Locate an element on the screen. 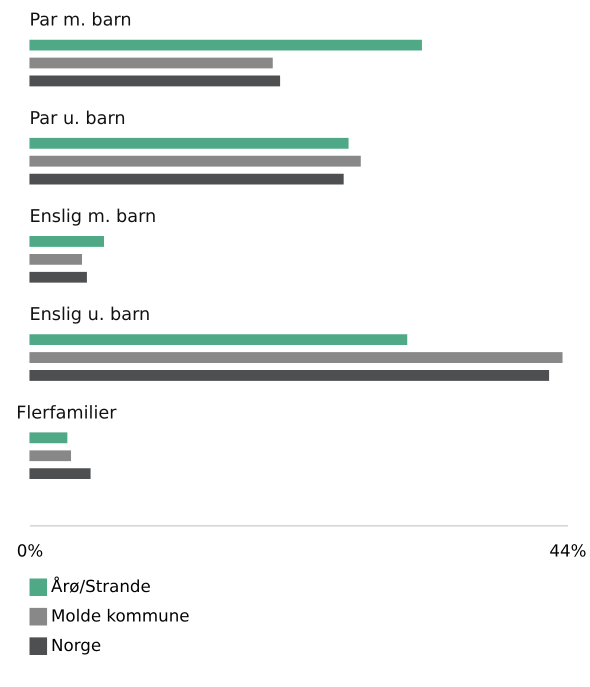 The image size is (590, 687). legend-label: Norge is located at coordinates (76, 646).